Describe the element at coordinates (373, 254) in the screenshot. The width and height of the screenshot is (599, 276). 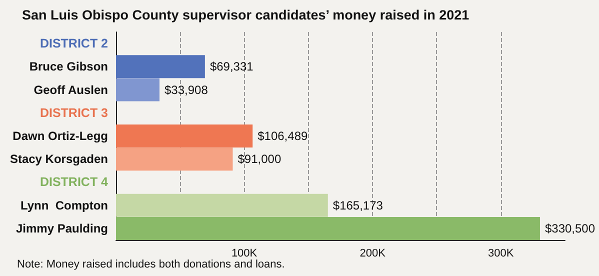
I see `x-tick-label: 200K` at that location.